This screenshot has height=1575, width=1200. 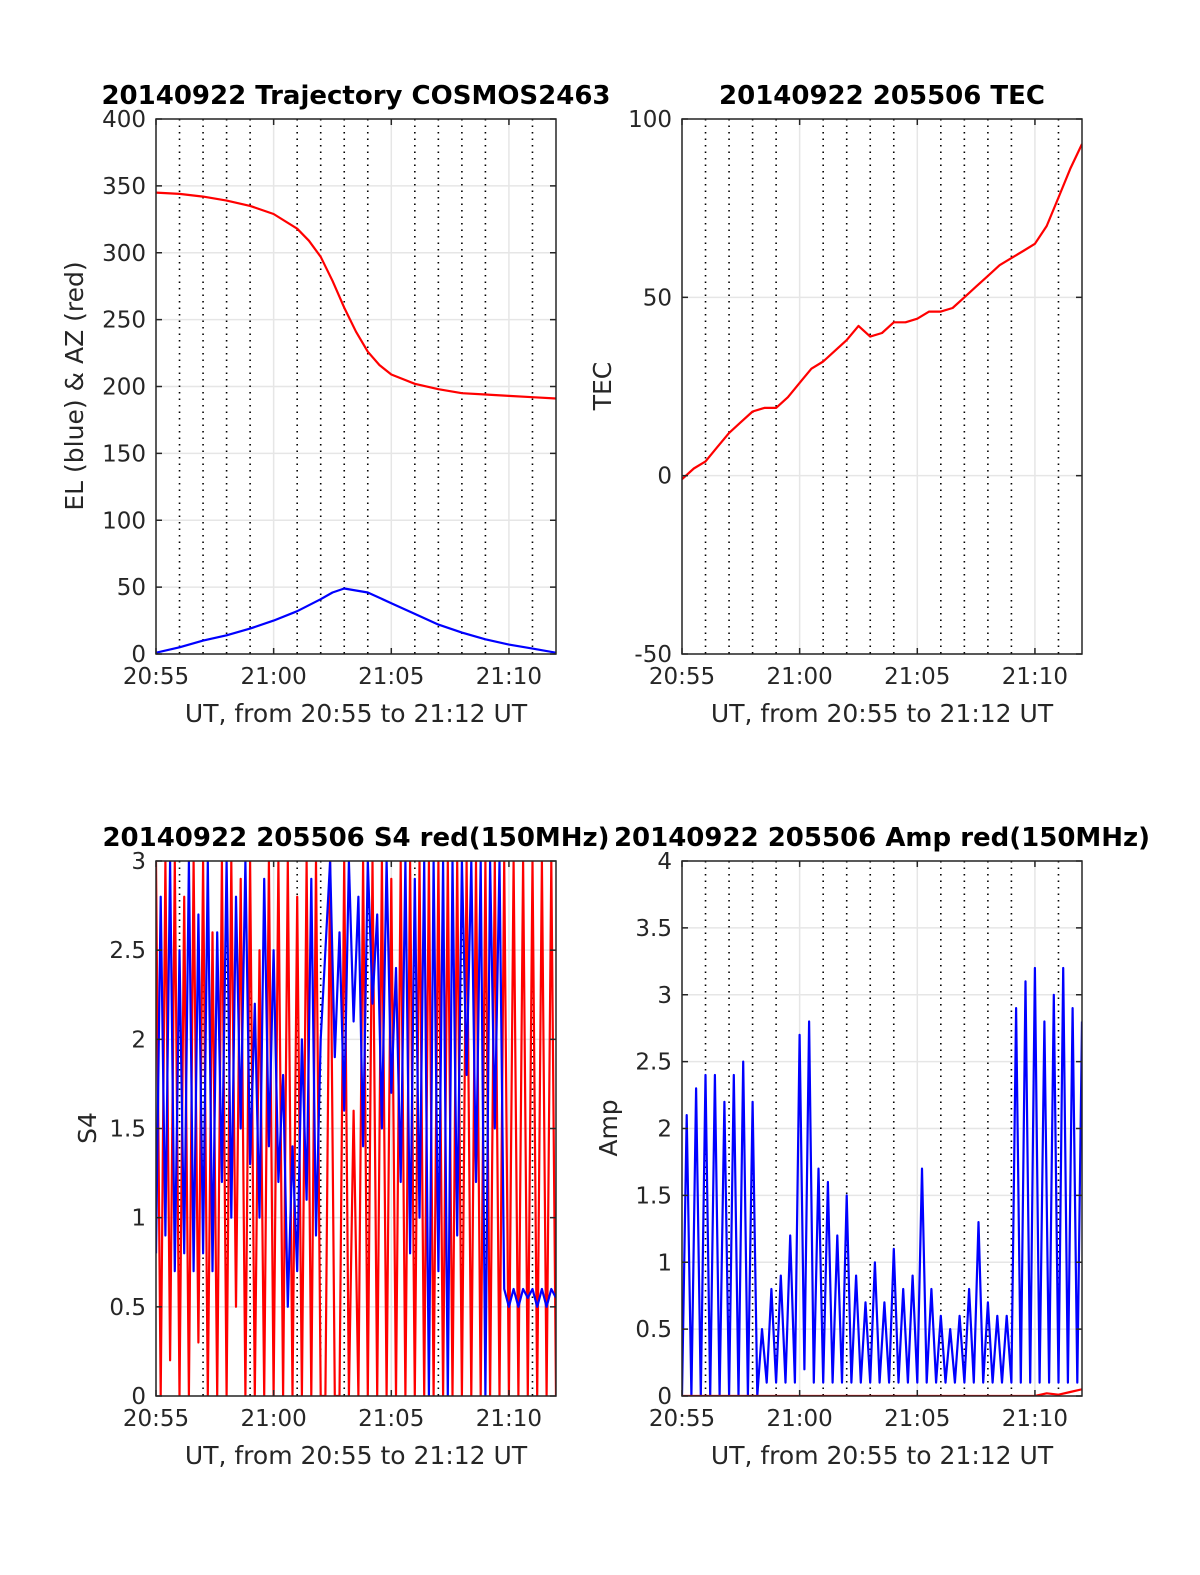 What do you see at coordinates (664, 862) in the screenshot?
I see `amp-ytick-label: 4` at bounding box center [664, 862].